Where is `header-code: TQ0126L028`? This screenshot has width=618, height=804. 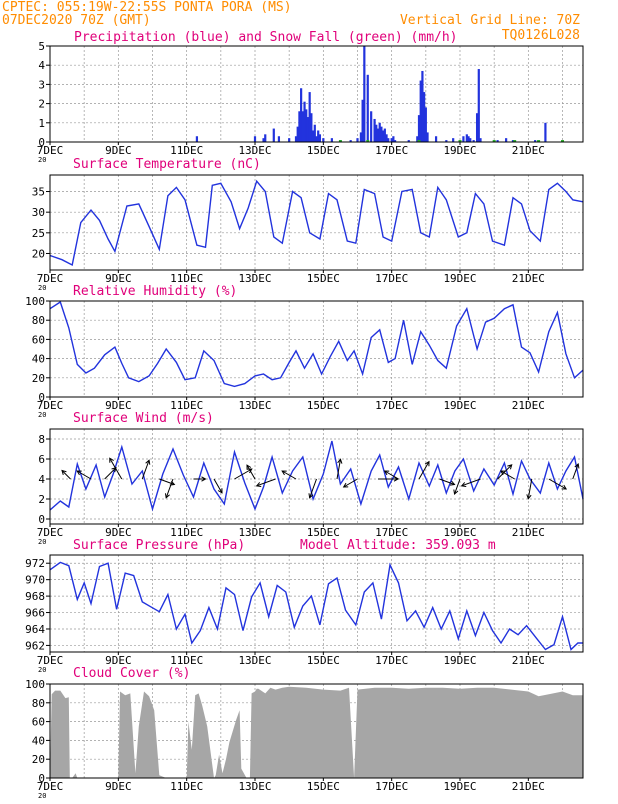
header-code: TQ0126L028 is located at coordinates (541, 35).